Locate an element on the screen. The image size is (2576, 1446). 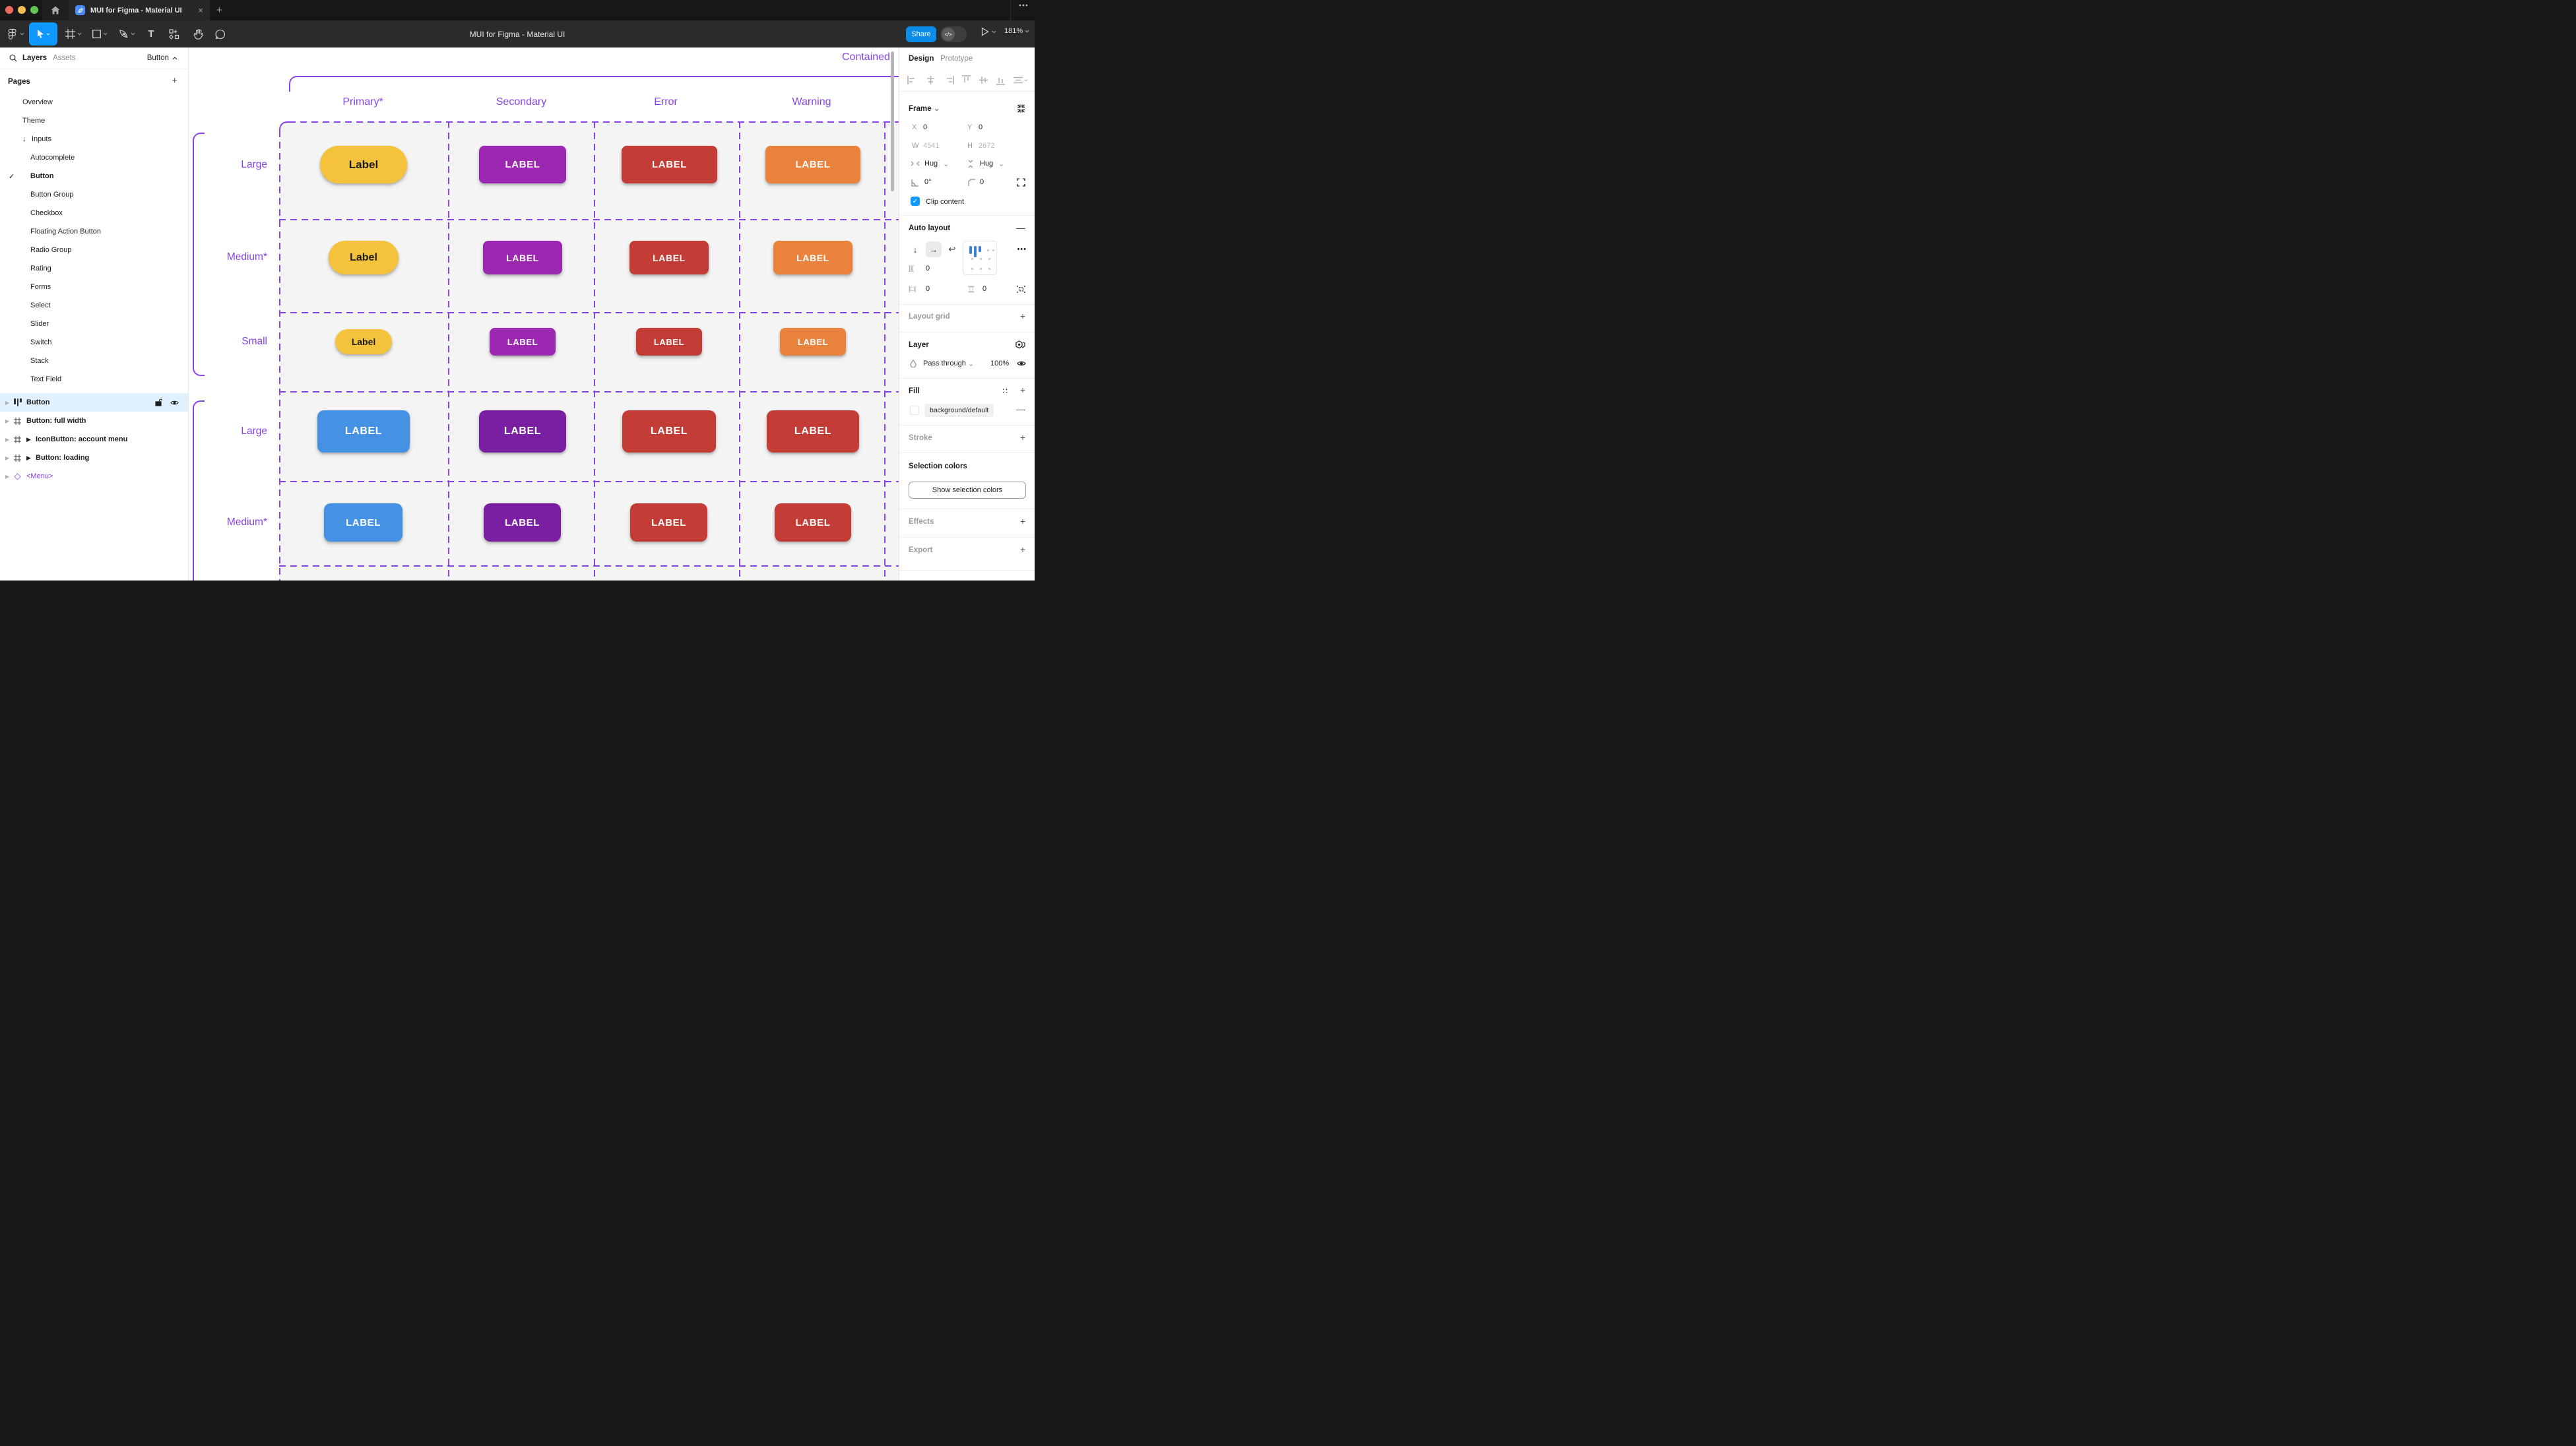
add-stroke-button: + is located at coordinates (1022, 437).